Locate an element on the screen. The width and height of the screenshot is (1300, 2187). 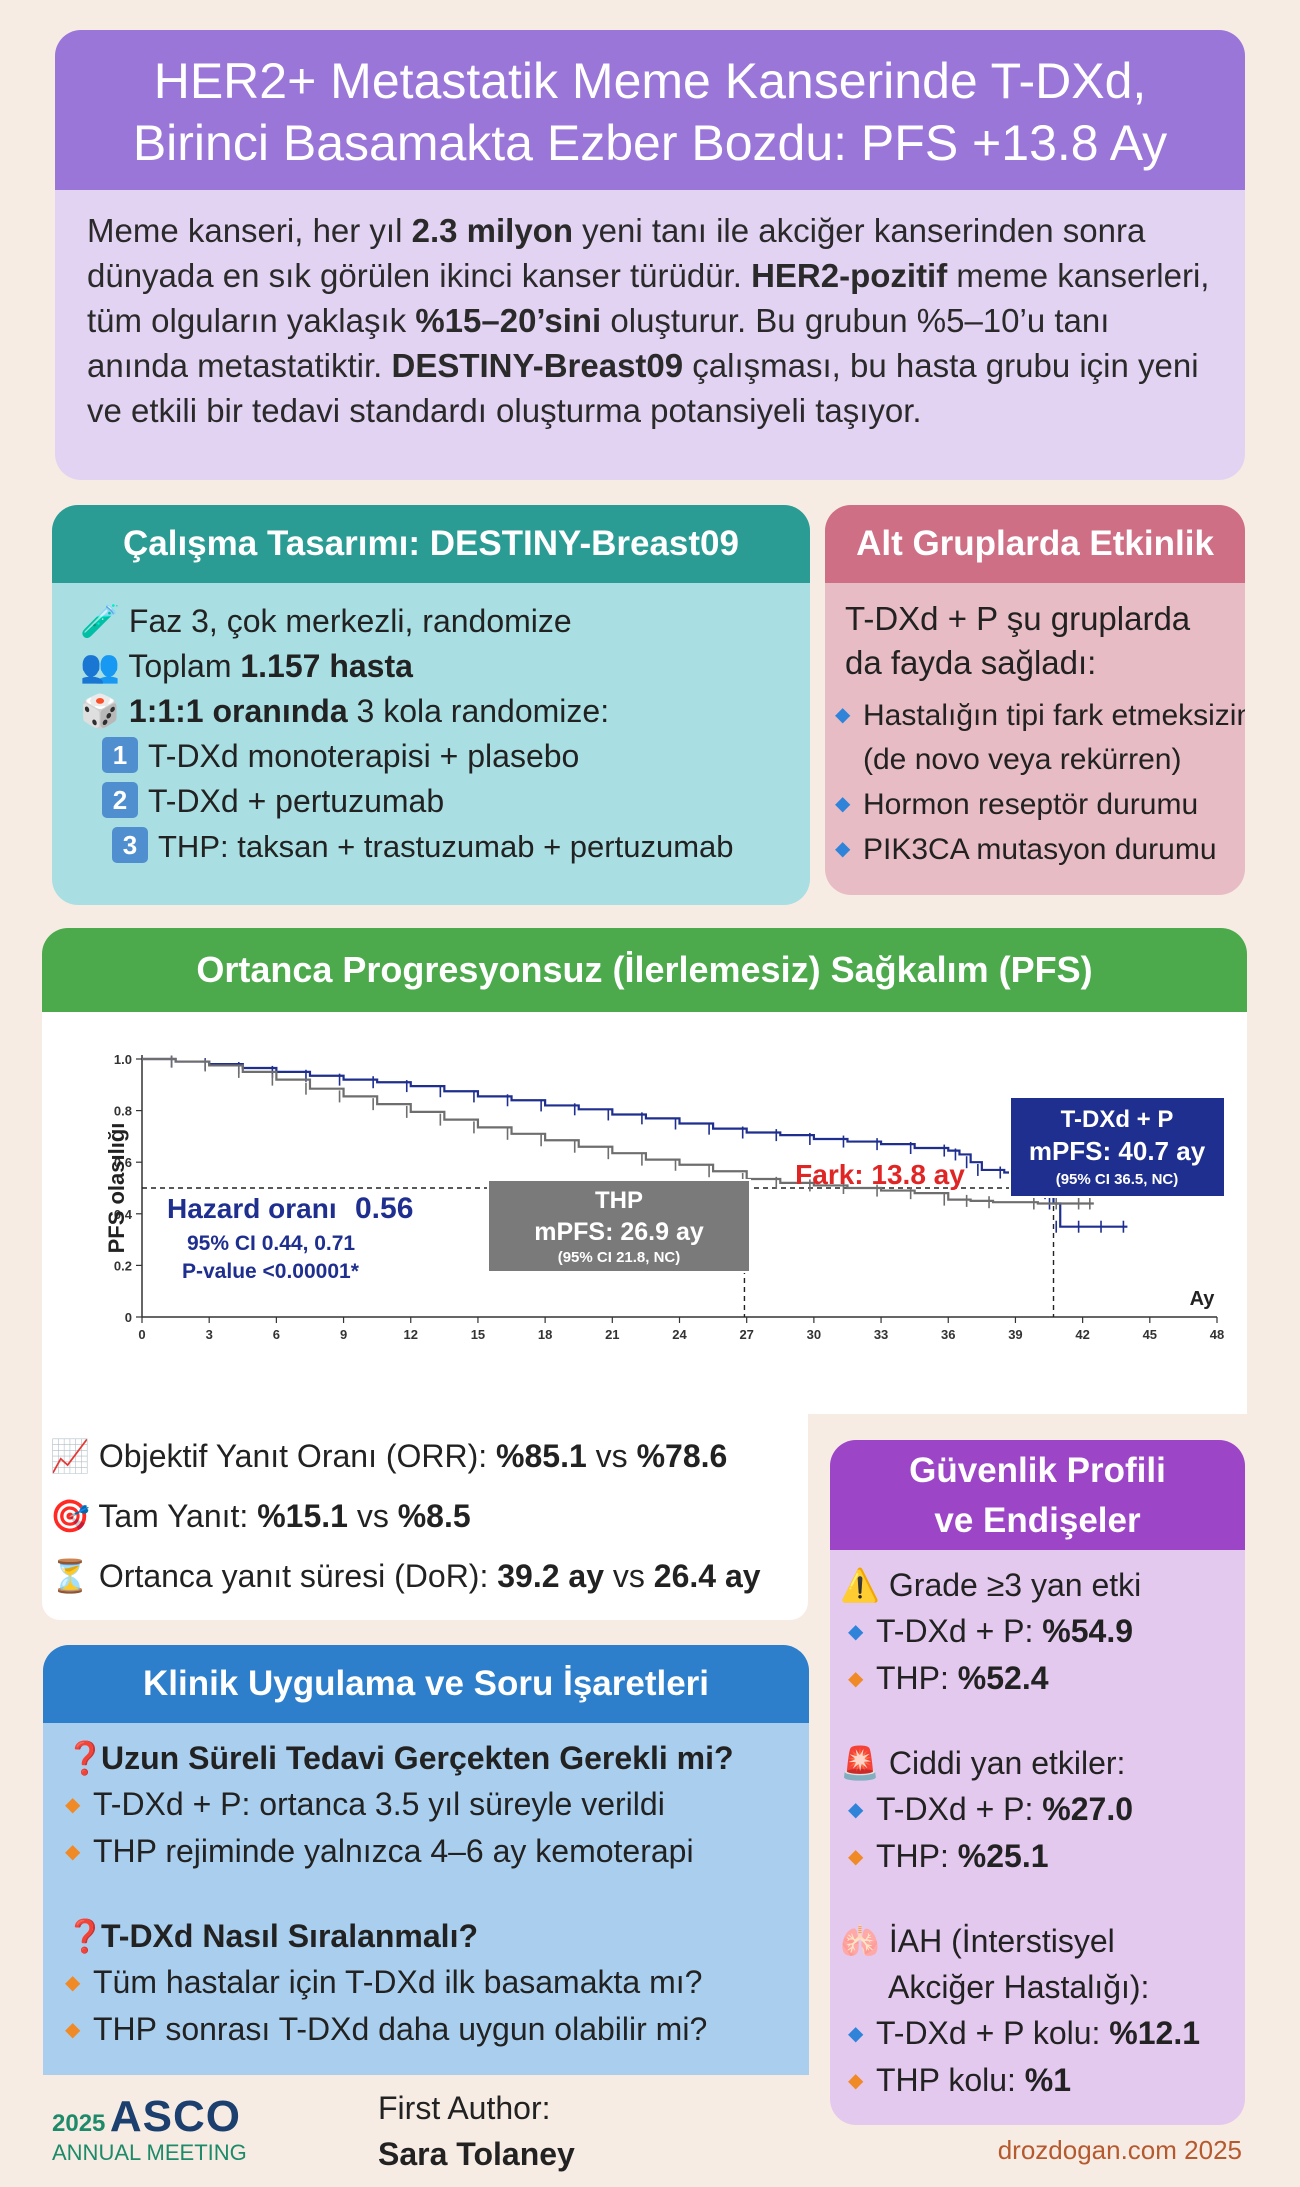
arm-number-badge: 3 is located at coordinates (130, 845).